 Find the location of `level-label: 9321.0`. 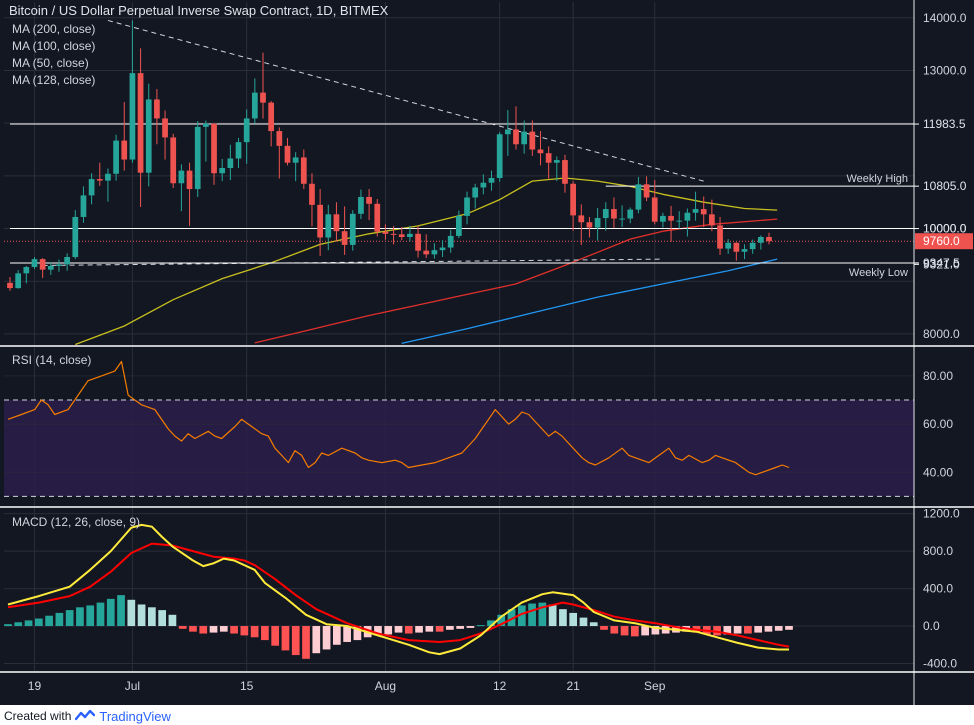

level-label: 9321.0 is located at coordinates (941, 264).